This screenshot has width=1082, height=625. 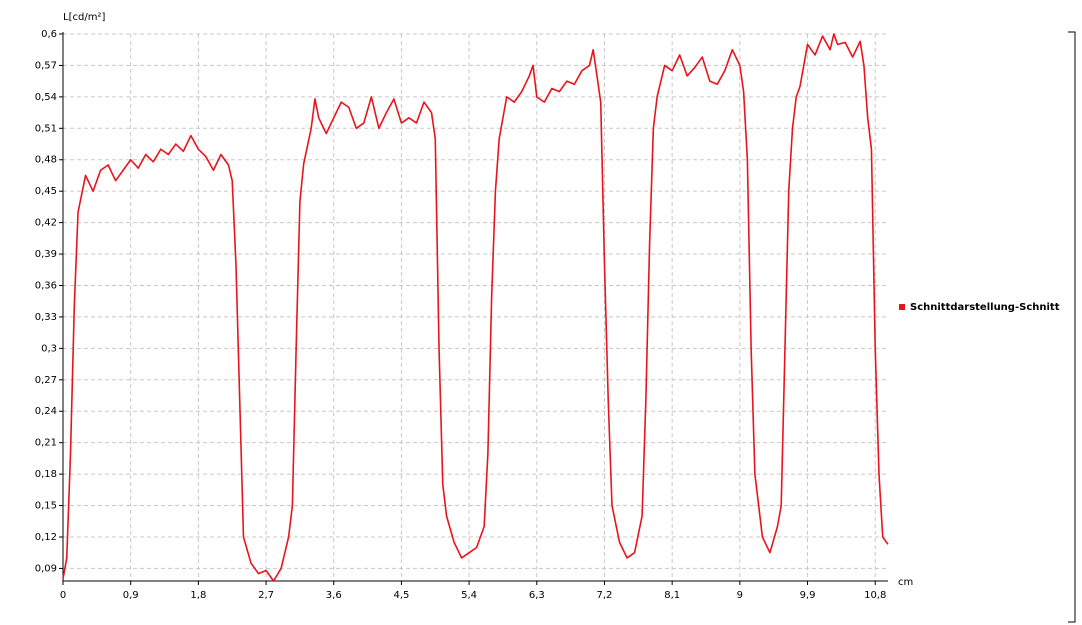 I want to click on x-tick-label: 5,4, so click(x=469, y=595).